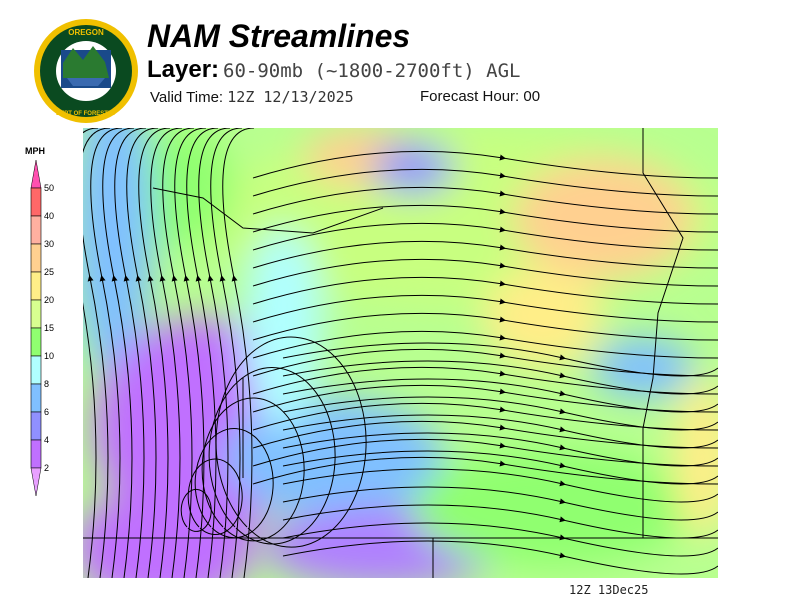 This screenshot has height=600, width=800. I want to click on legend-tick-label: 40, so click(49, 216).